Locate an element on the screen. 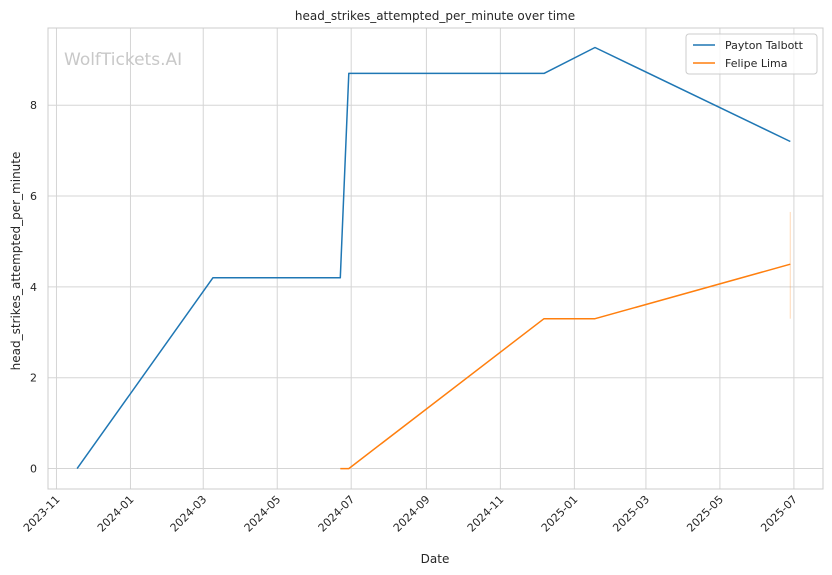 The image size is (832, 575). x-tick-label: 2024-11 is located at coordinates (486, 514).